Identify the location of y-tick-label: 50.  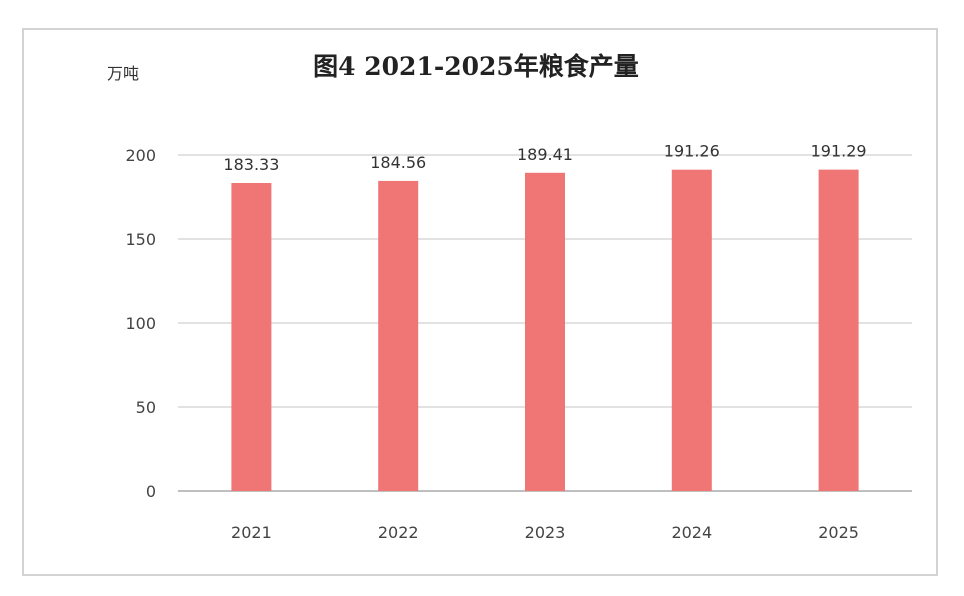
(146, 407).